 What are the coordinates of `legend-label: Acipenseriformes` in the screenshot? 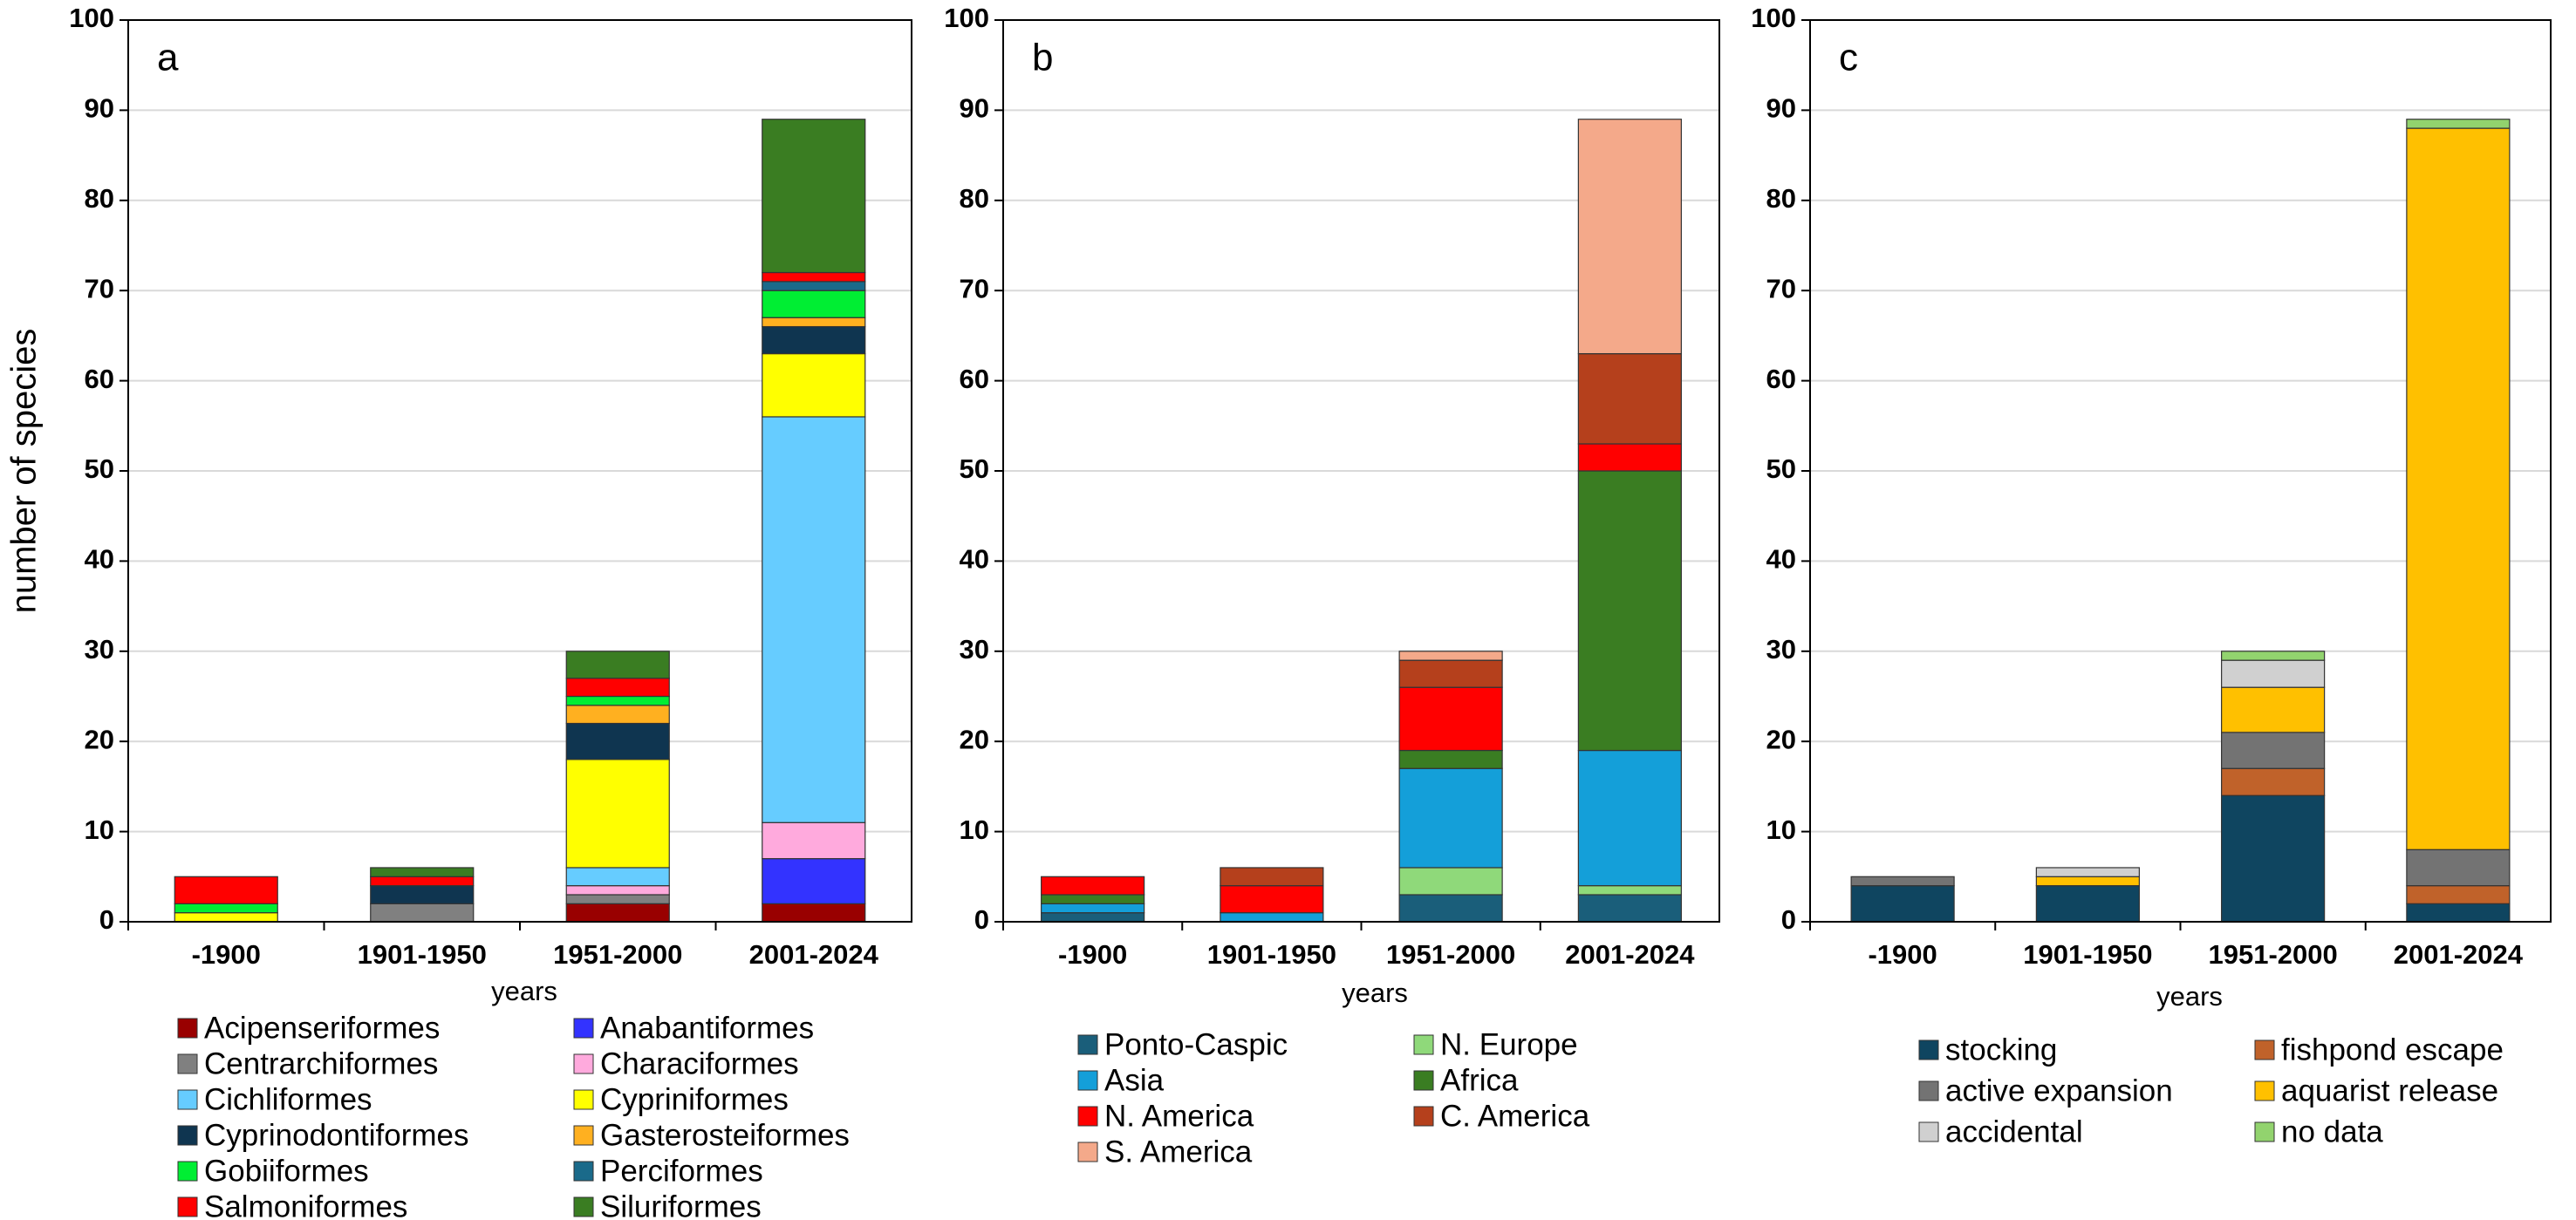 It's located at (322, 1028).